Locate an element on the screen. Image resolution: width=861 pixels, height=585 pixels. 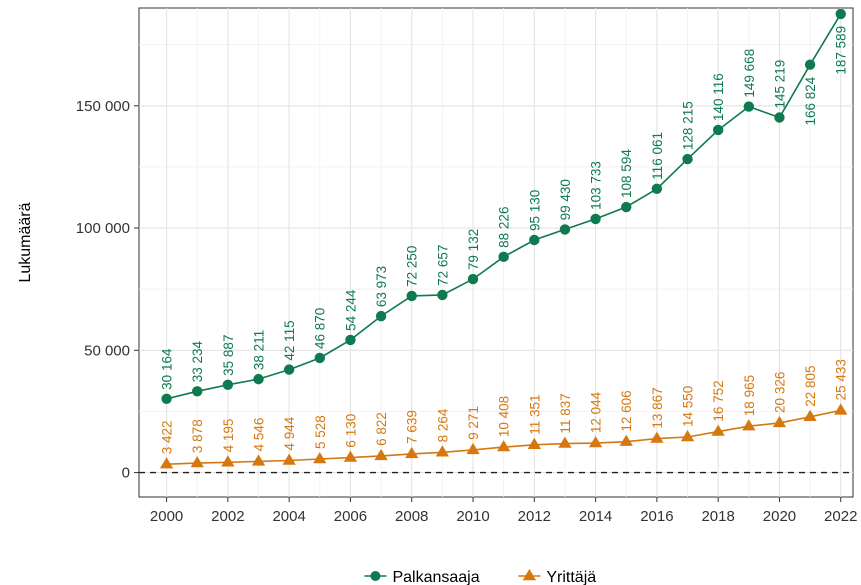
data-label: 12 606 is located at coordinates (626, 410).